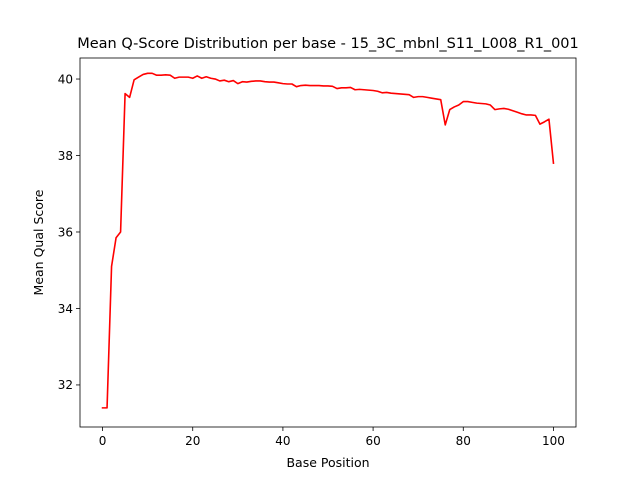 The height and width of the screenshot is (485, 640). Describe the element at coordinates (65, 385) in the screenshot. I see `y-tick-label: 32` at that location.